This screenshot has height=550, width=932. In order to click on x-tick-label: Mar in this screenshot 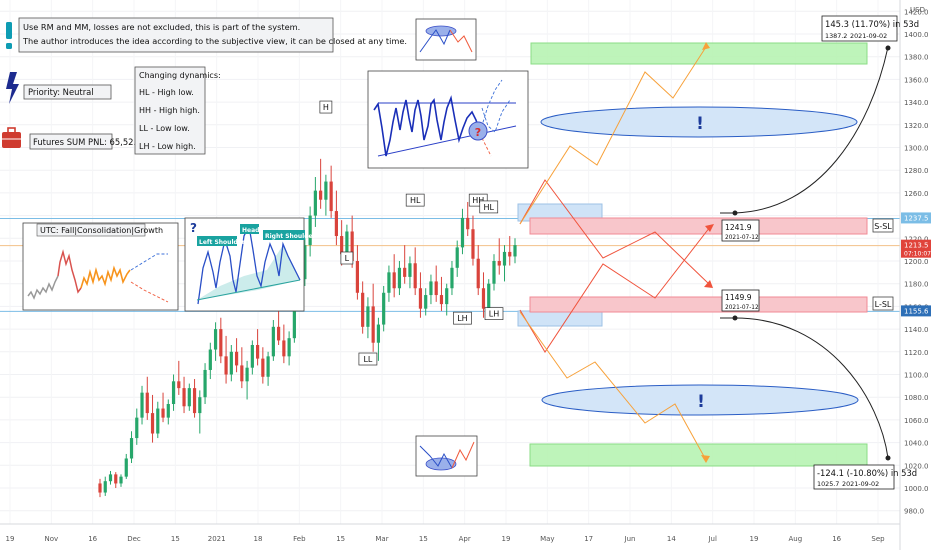, I will do `click(381, 539)`.